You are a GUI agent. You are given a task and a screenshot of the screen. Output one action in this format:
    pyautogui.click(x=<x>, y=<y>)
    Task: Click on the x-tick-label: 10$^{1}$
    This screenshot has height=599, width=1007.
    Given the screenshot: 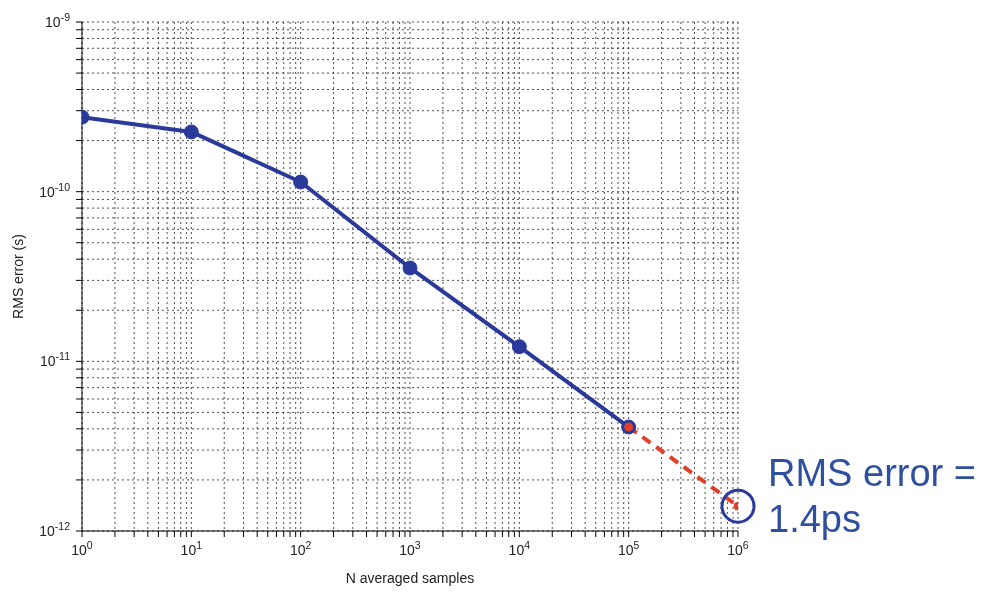 What is the action you would take?
    pyautogui.click(x=191, y=548)
    